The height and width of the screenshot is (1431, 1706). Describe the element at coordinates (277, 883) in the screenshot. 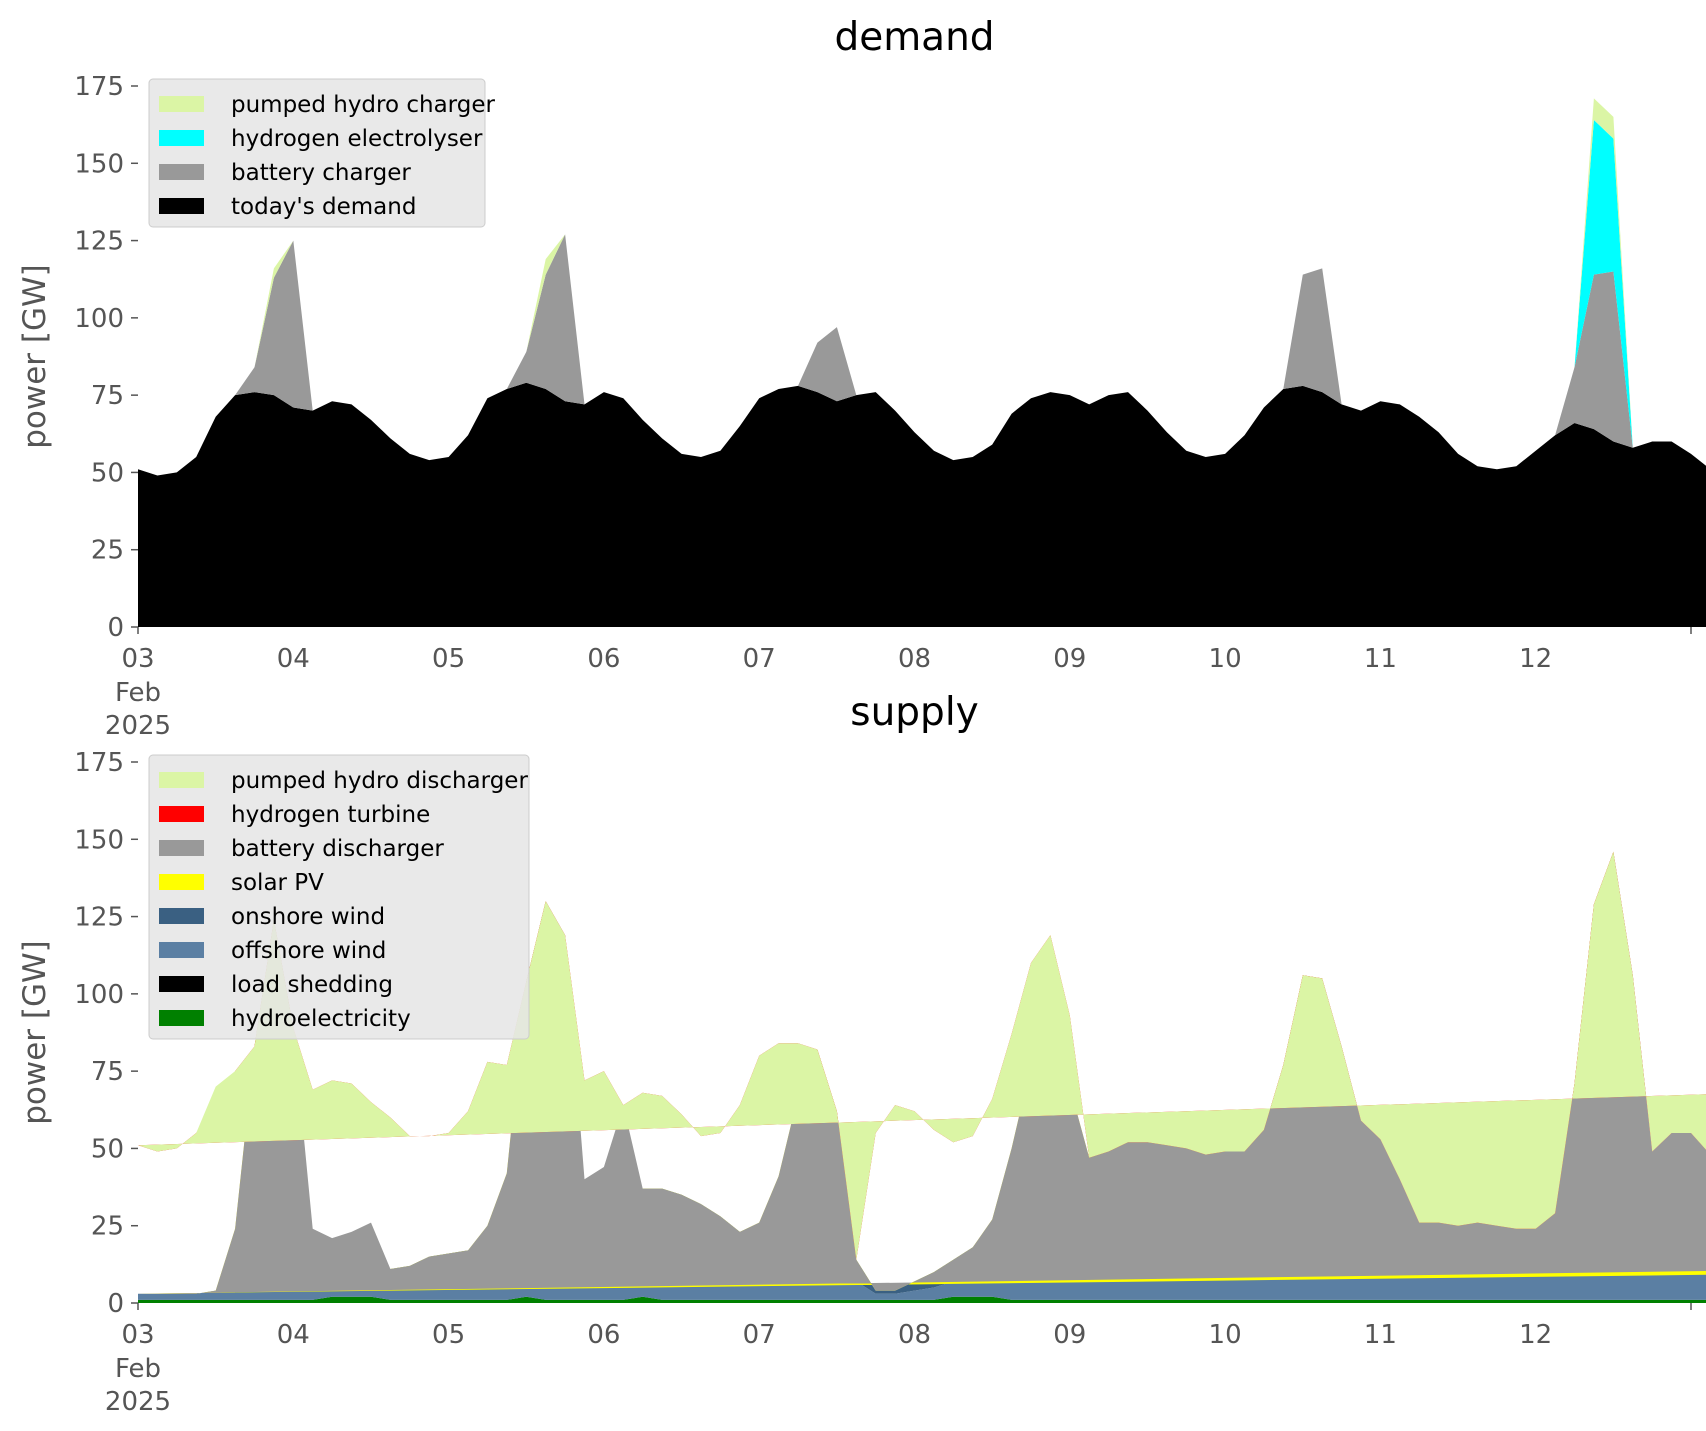

I see `legend-label: solar PV` at that location.